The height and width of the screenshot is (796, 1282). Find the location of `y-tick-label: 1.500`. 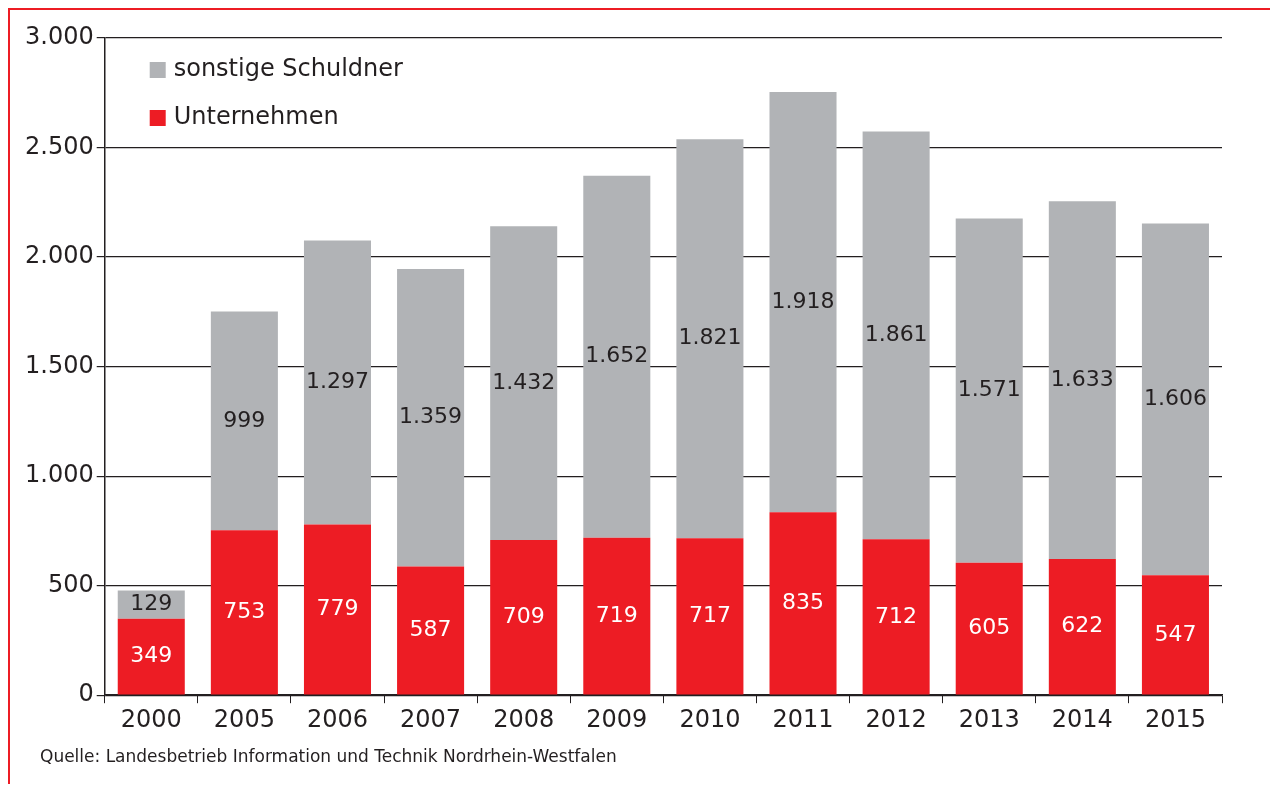

y-tick-label: 1.500 is located at coordinates (59, 364).